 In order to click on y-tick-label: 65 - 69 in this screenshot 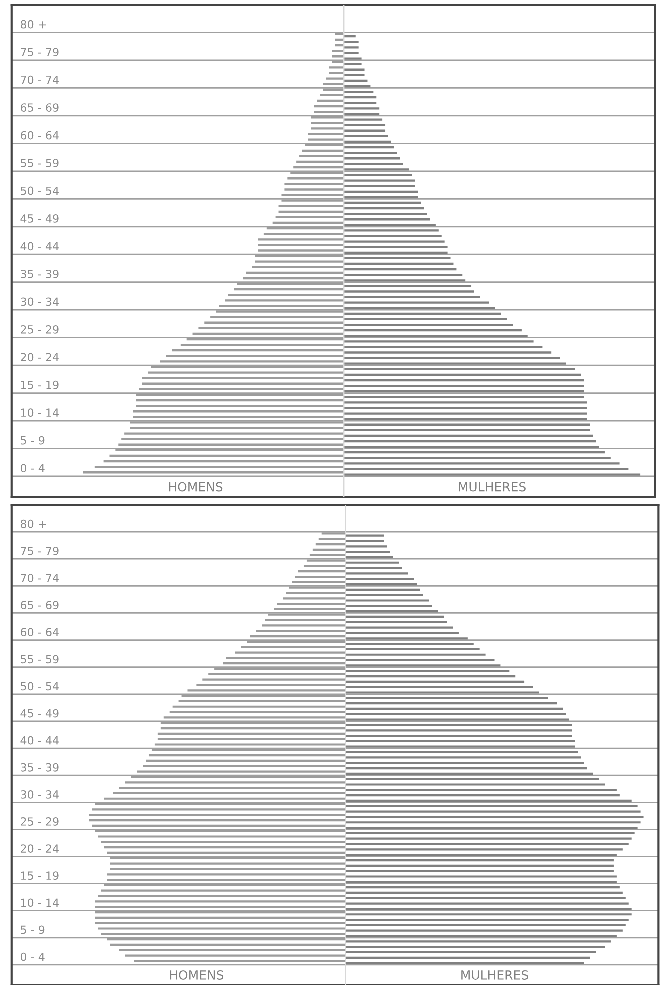, I will do `click(39, 605)`.